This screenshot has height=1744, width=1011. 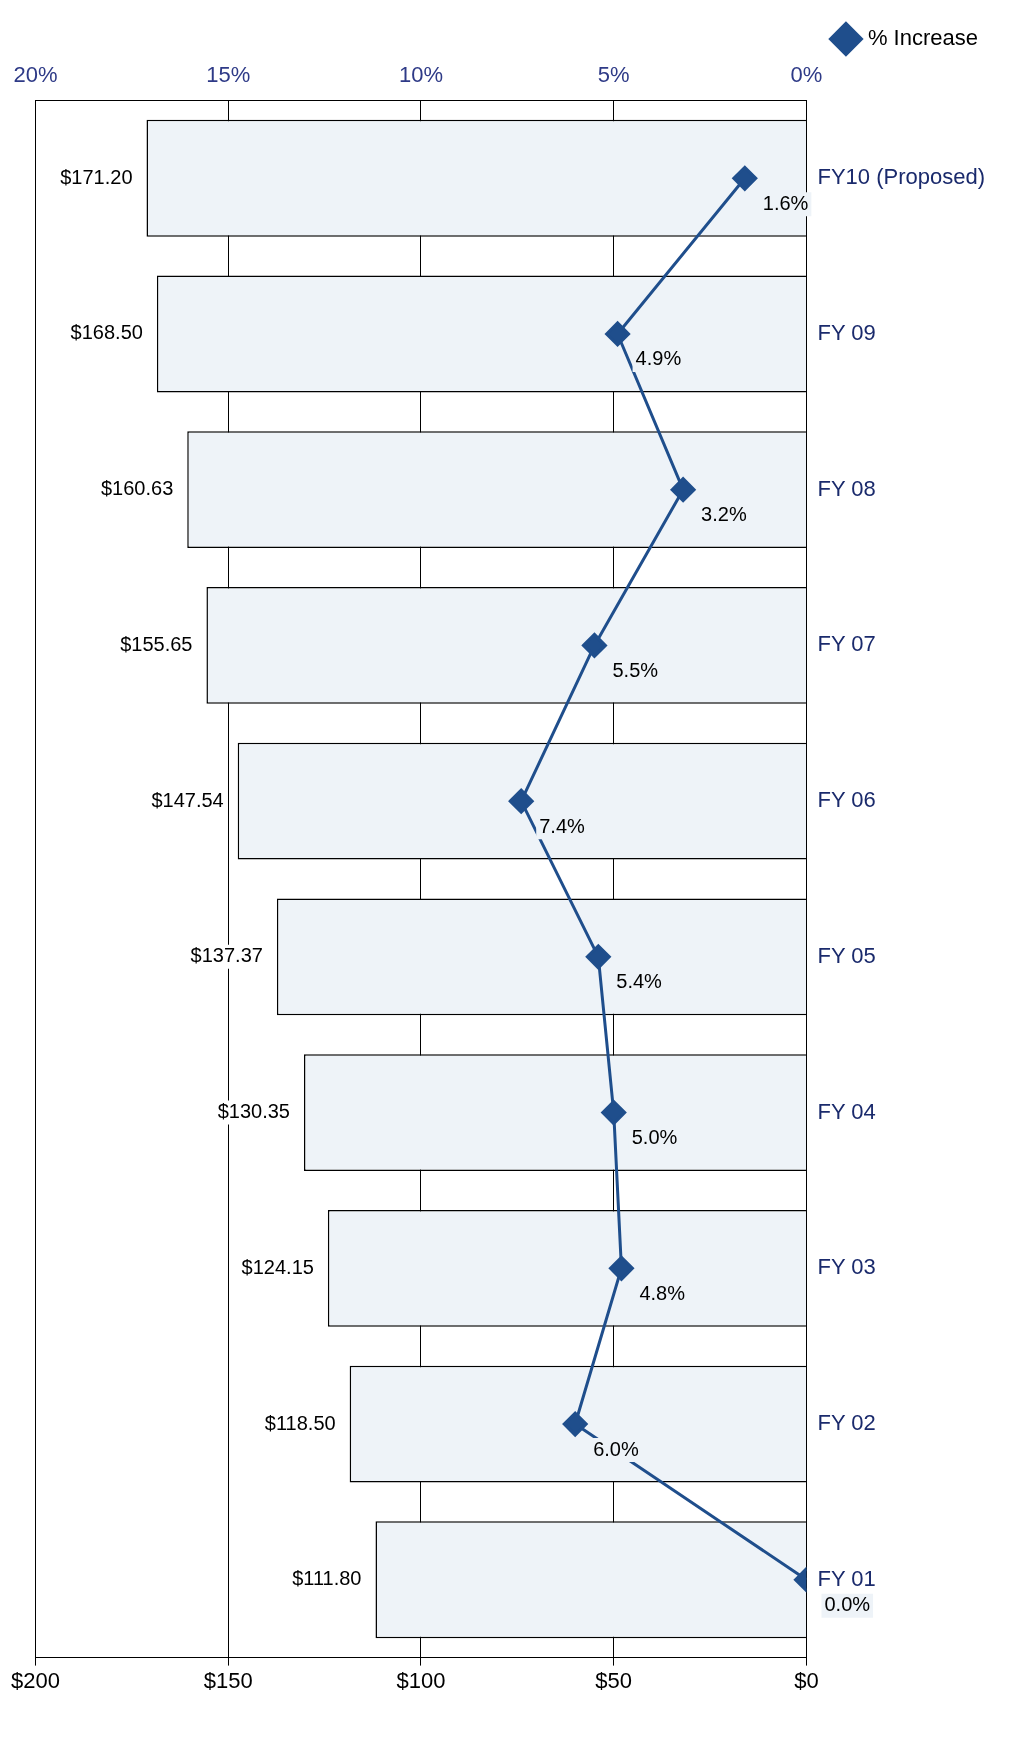 I want to click on data-label: 4.8%, so click(x=662, y=1292).